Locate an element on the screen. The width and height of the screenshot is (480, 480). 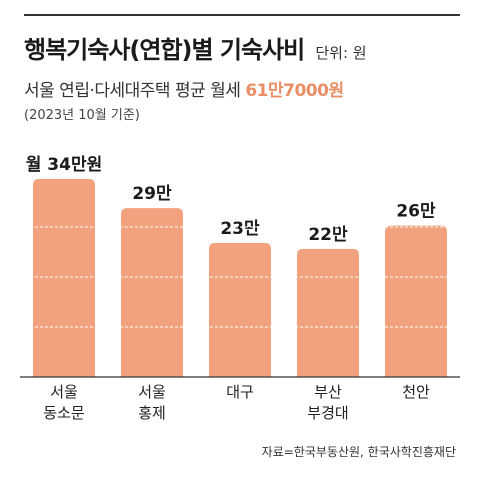
unit-label: 단위: 원 is located at coordinates (341, 53).